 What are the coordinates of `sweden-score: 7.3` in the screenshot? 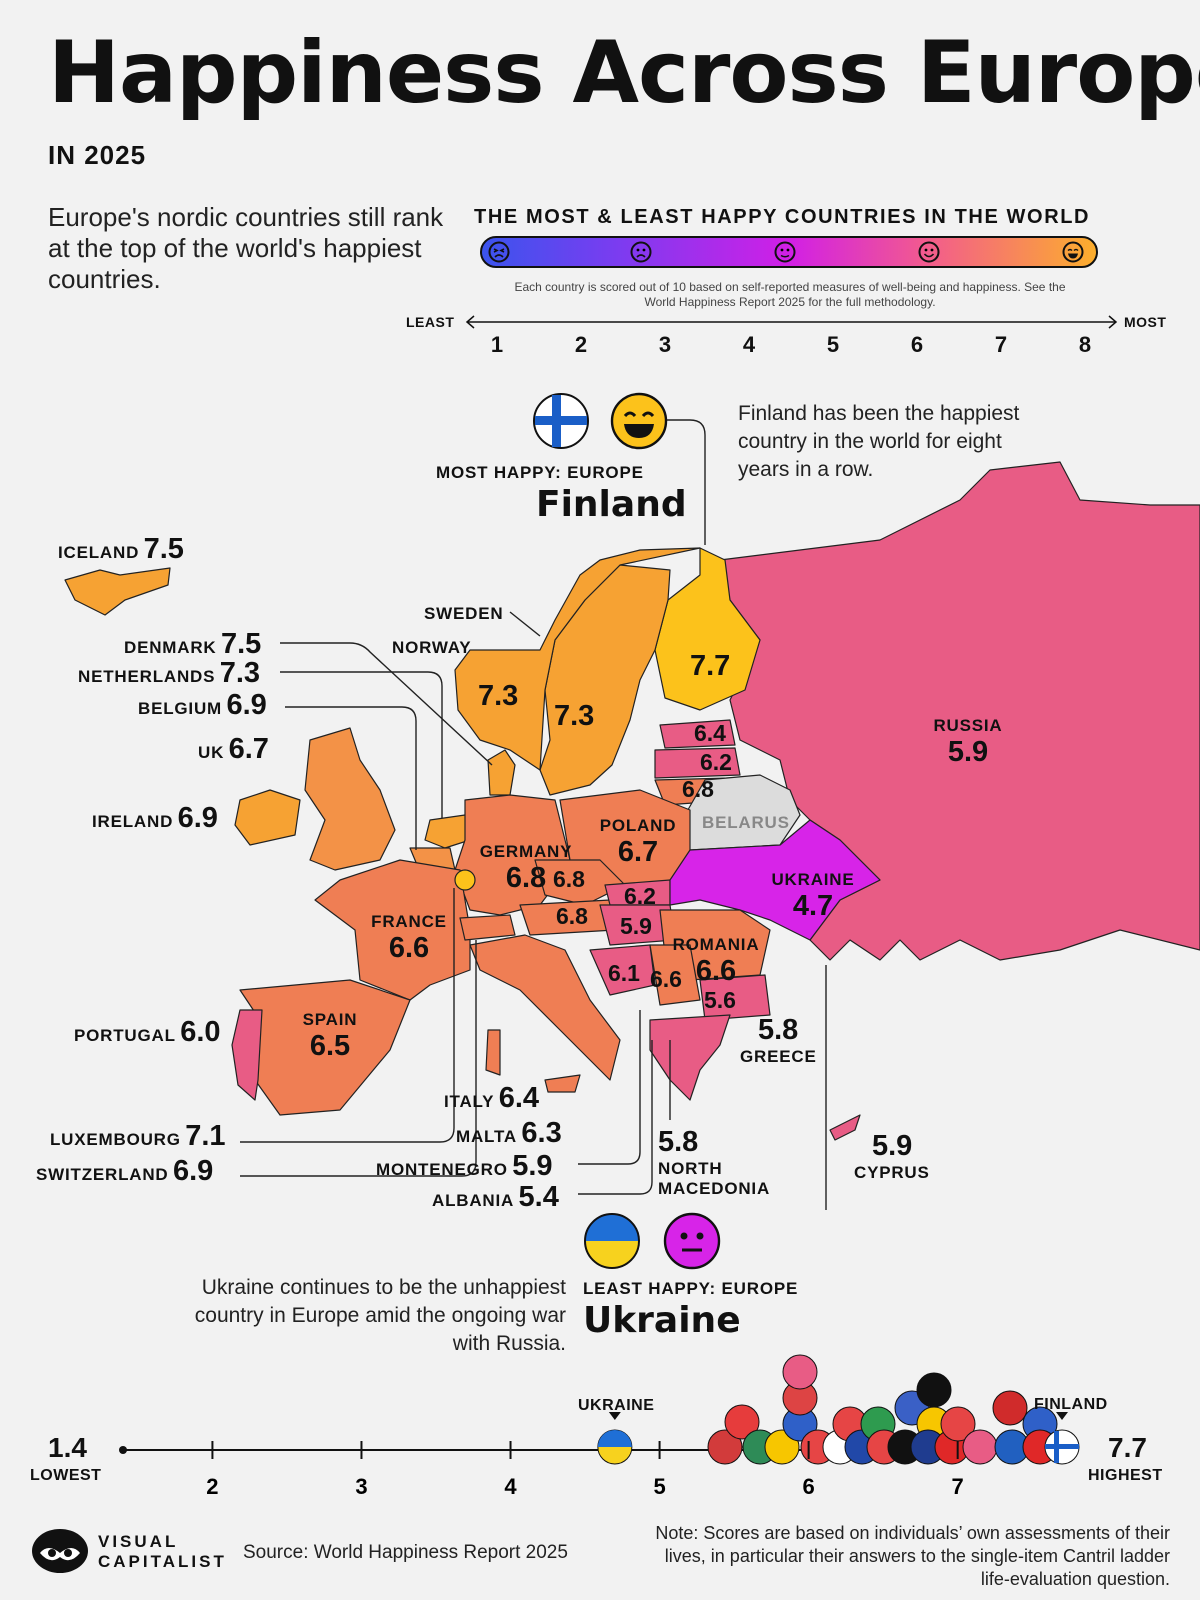 It's located at (574, 716).